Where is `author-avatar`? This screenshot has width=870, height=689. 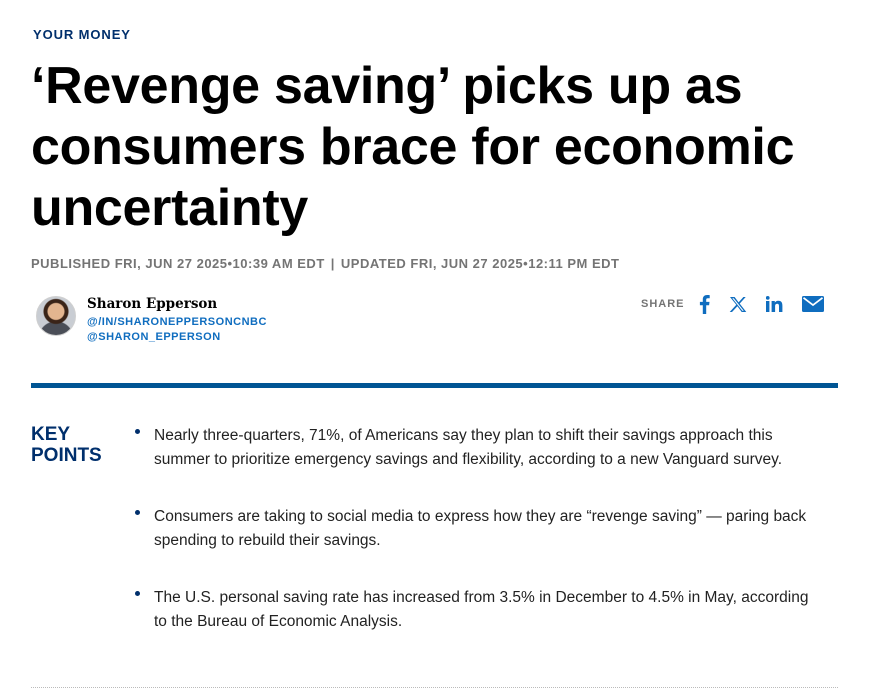
author-avatar is located at coordinates (56, 316).